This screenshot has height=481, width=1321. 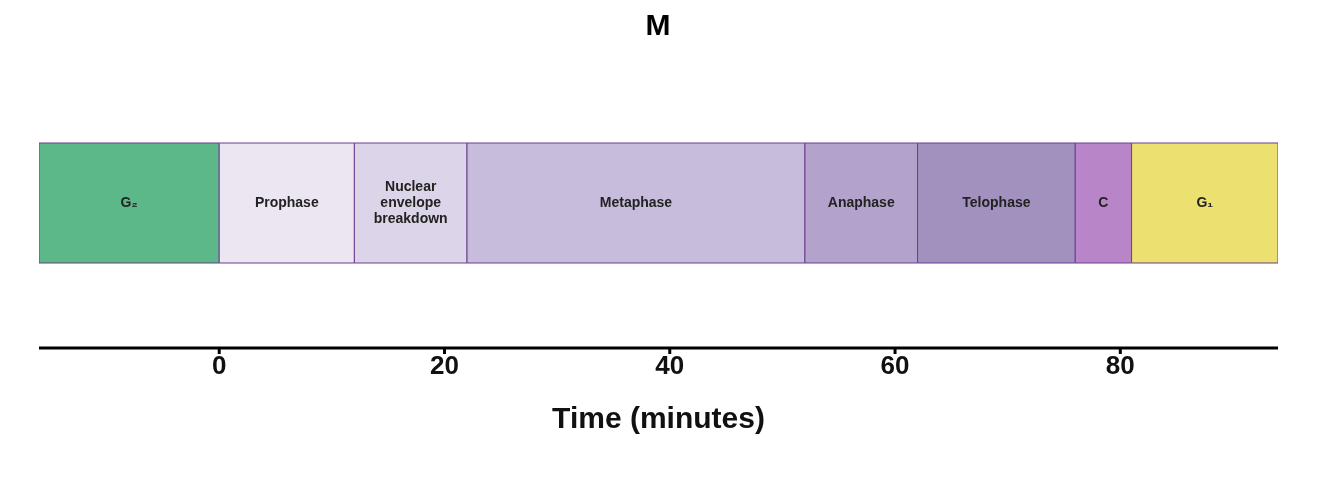 I want to click on chart-title: M, so click(x=658, y=25).